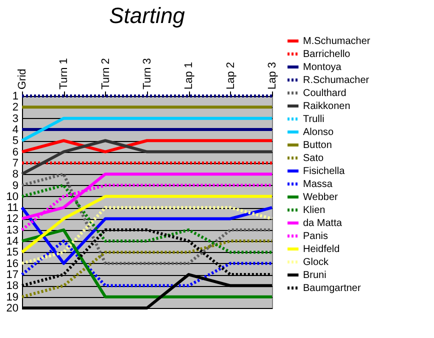 The width and height of the screenshot is (434, 338). I want to click on y-tick-label: 2, so click(15, 108).